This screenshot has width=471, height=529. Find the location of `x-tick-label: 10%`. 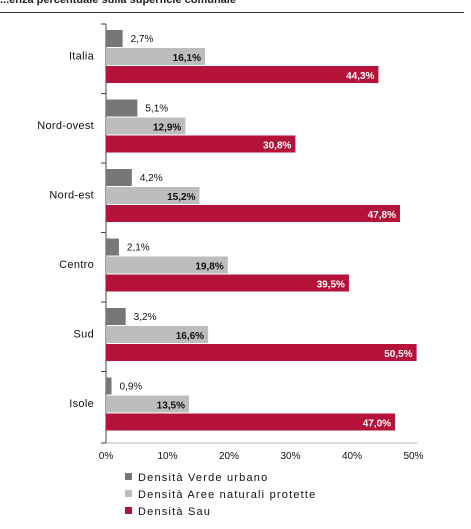

x-tick-label: 10% is located at coordinates (167, 456).